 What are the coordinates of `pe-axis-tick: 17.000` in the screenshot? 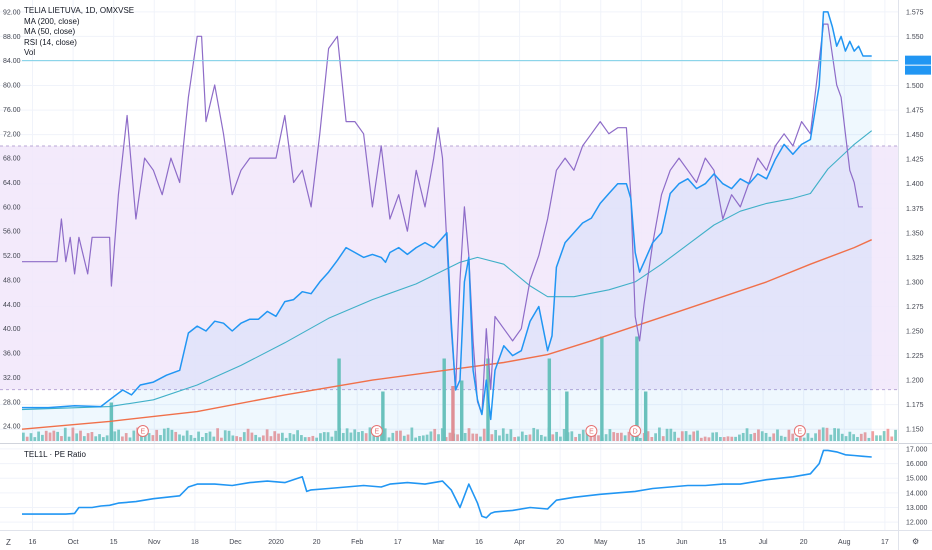 It's located at (917, 449).